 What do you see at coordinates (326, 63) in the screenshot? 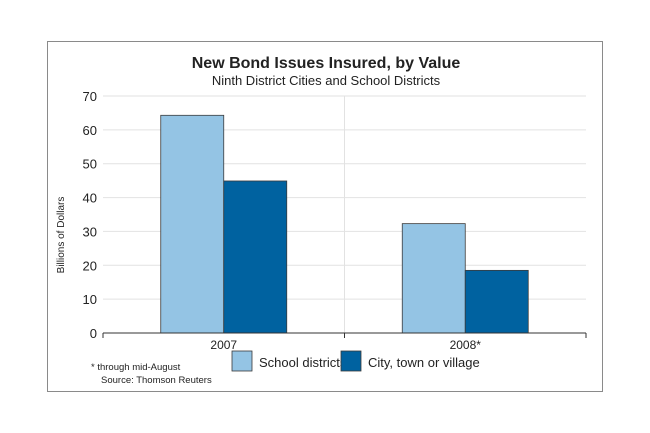
I see `chart-title: New Bond Issues Insured, by Value` at bounding box center [326, 63].